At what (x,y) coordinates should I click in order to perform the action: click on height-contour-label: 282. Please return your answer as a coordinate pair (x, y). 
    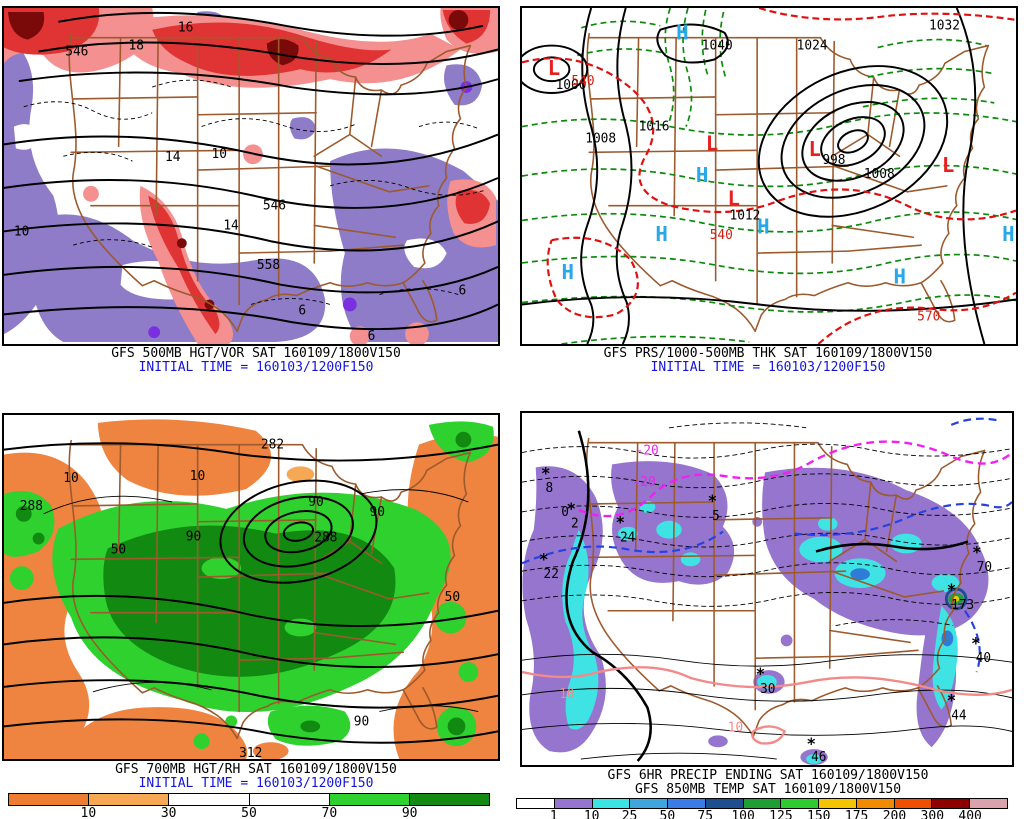
    Looking at the image, I should click on (272, 445).